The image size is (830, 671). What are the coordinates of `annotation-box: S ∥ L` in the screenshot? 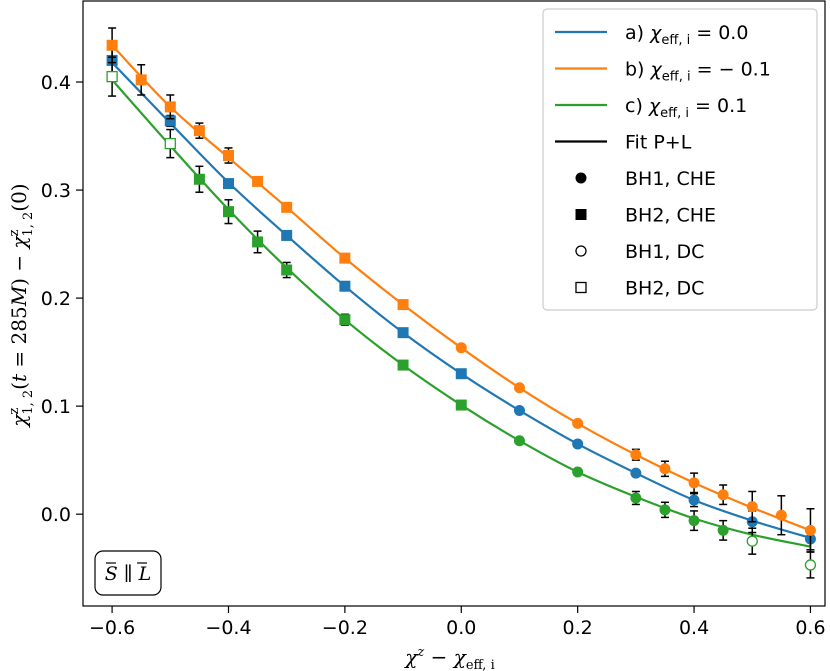 It's located at (128, 573).